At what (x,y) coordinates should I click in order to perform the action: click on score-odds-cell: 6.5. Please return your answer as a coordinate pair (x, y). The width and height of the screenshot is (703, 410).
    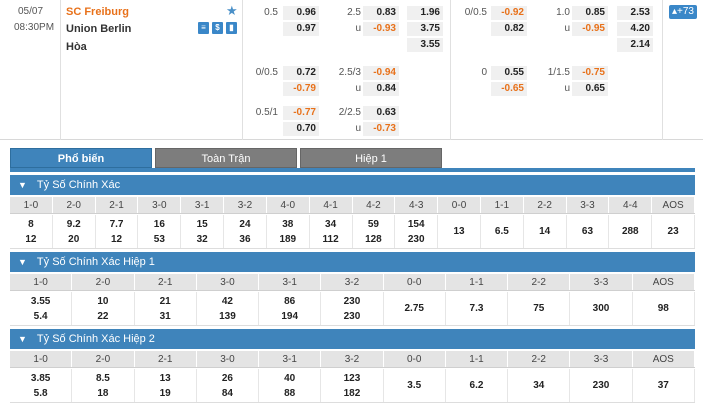
    Looking at the image, I should click on (502, 231).